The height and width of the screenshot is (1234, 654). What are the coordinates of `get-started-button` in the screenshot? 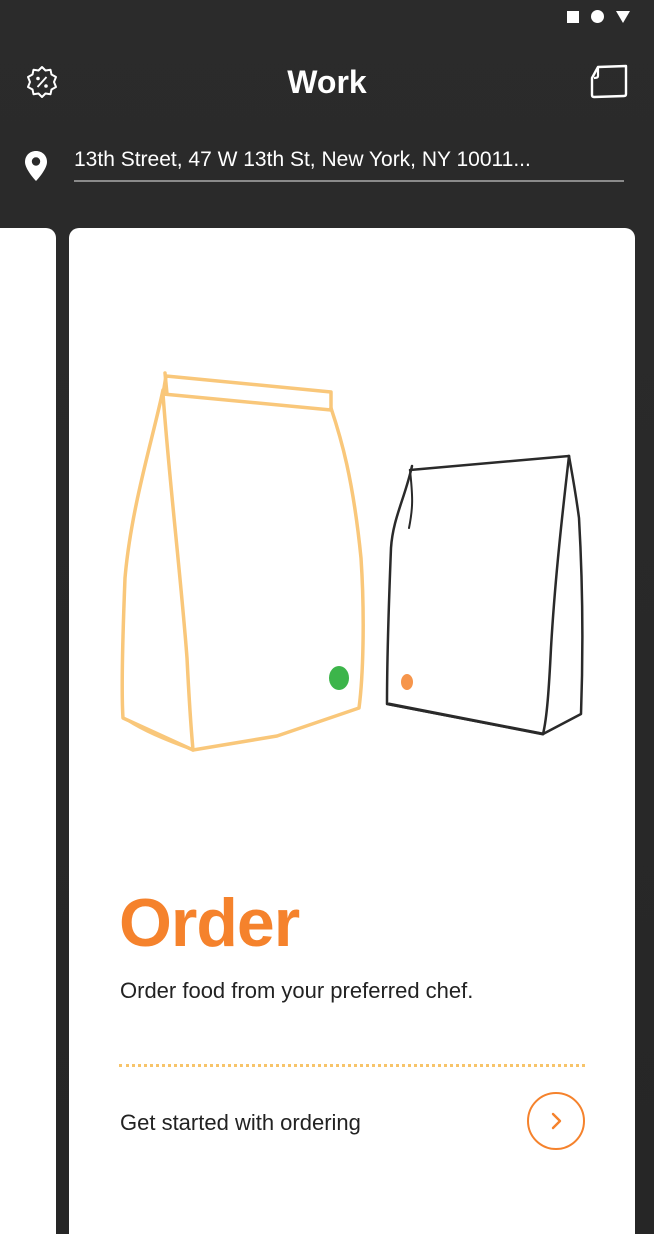 It's located at (556, 1121).